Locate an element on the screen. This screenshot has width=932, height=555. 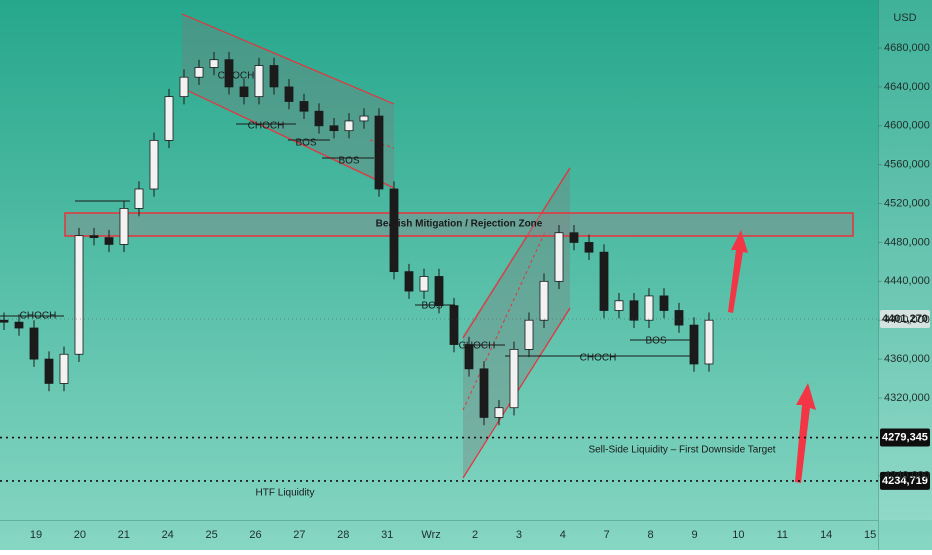
annotation: Bearish Mitigation / Rejection Zone is located at coordinates (459, 224).